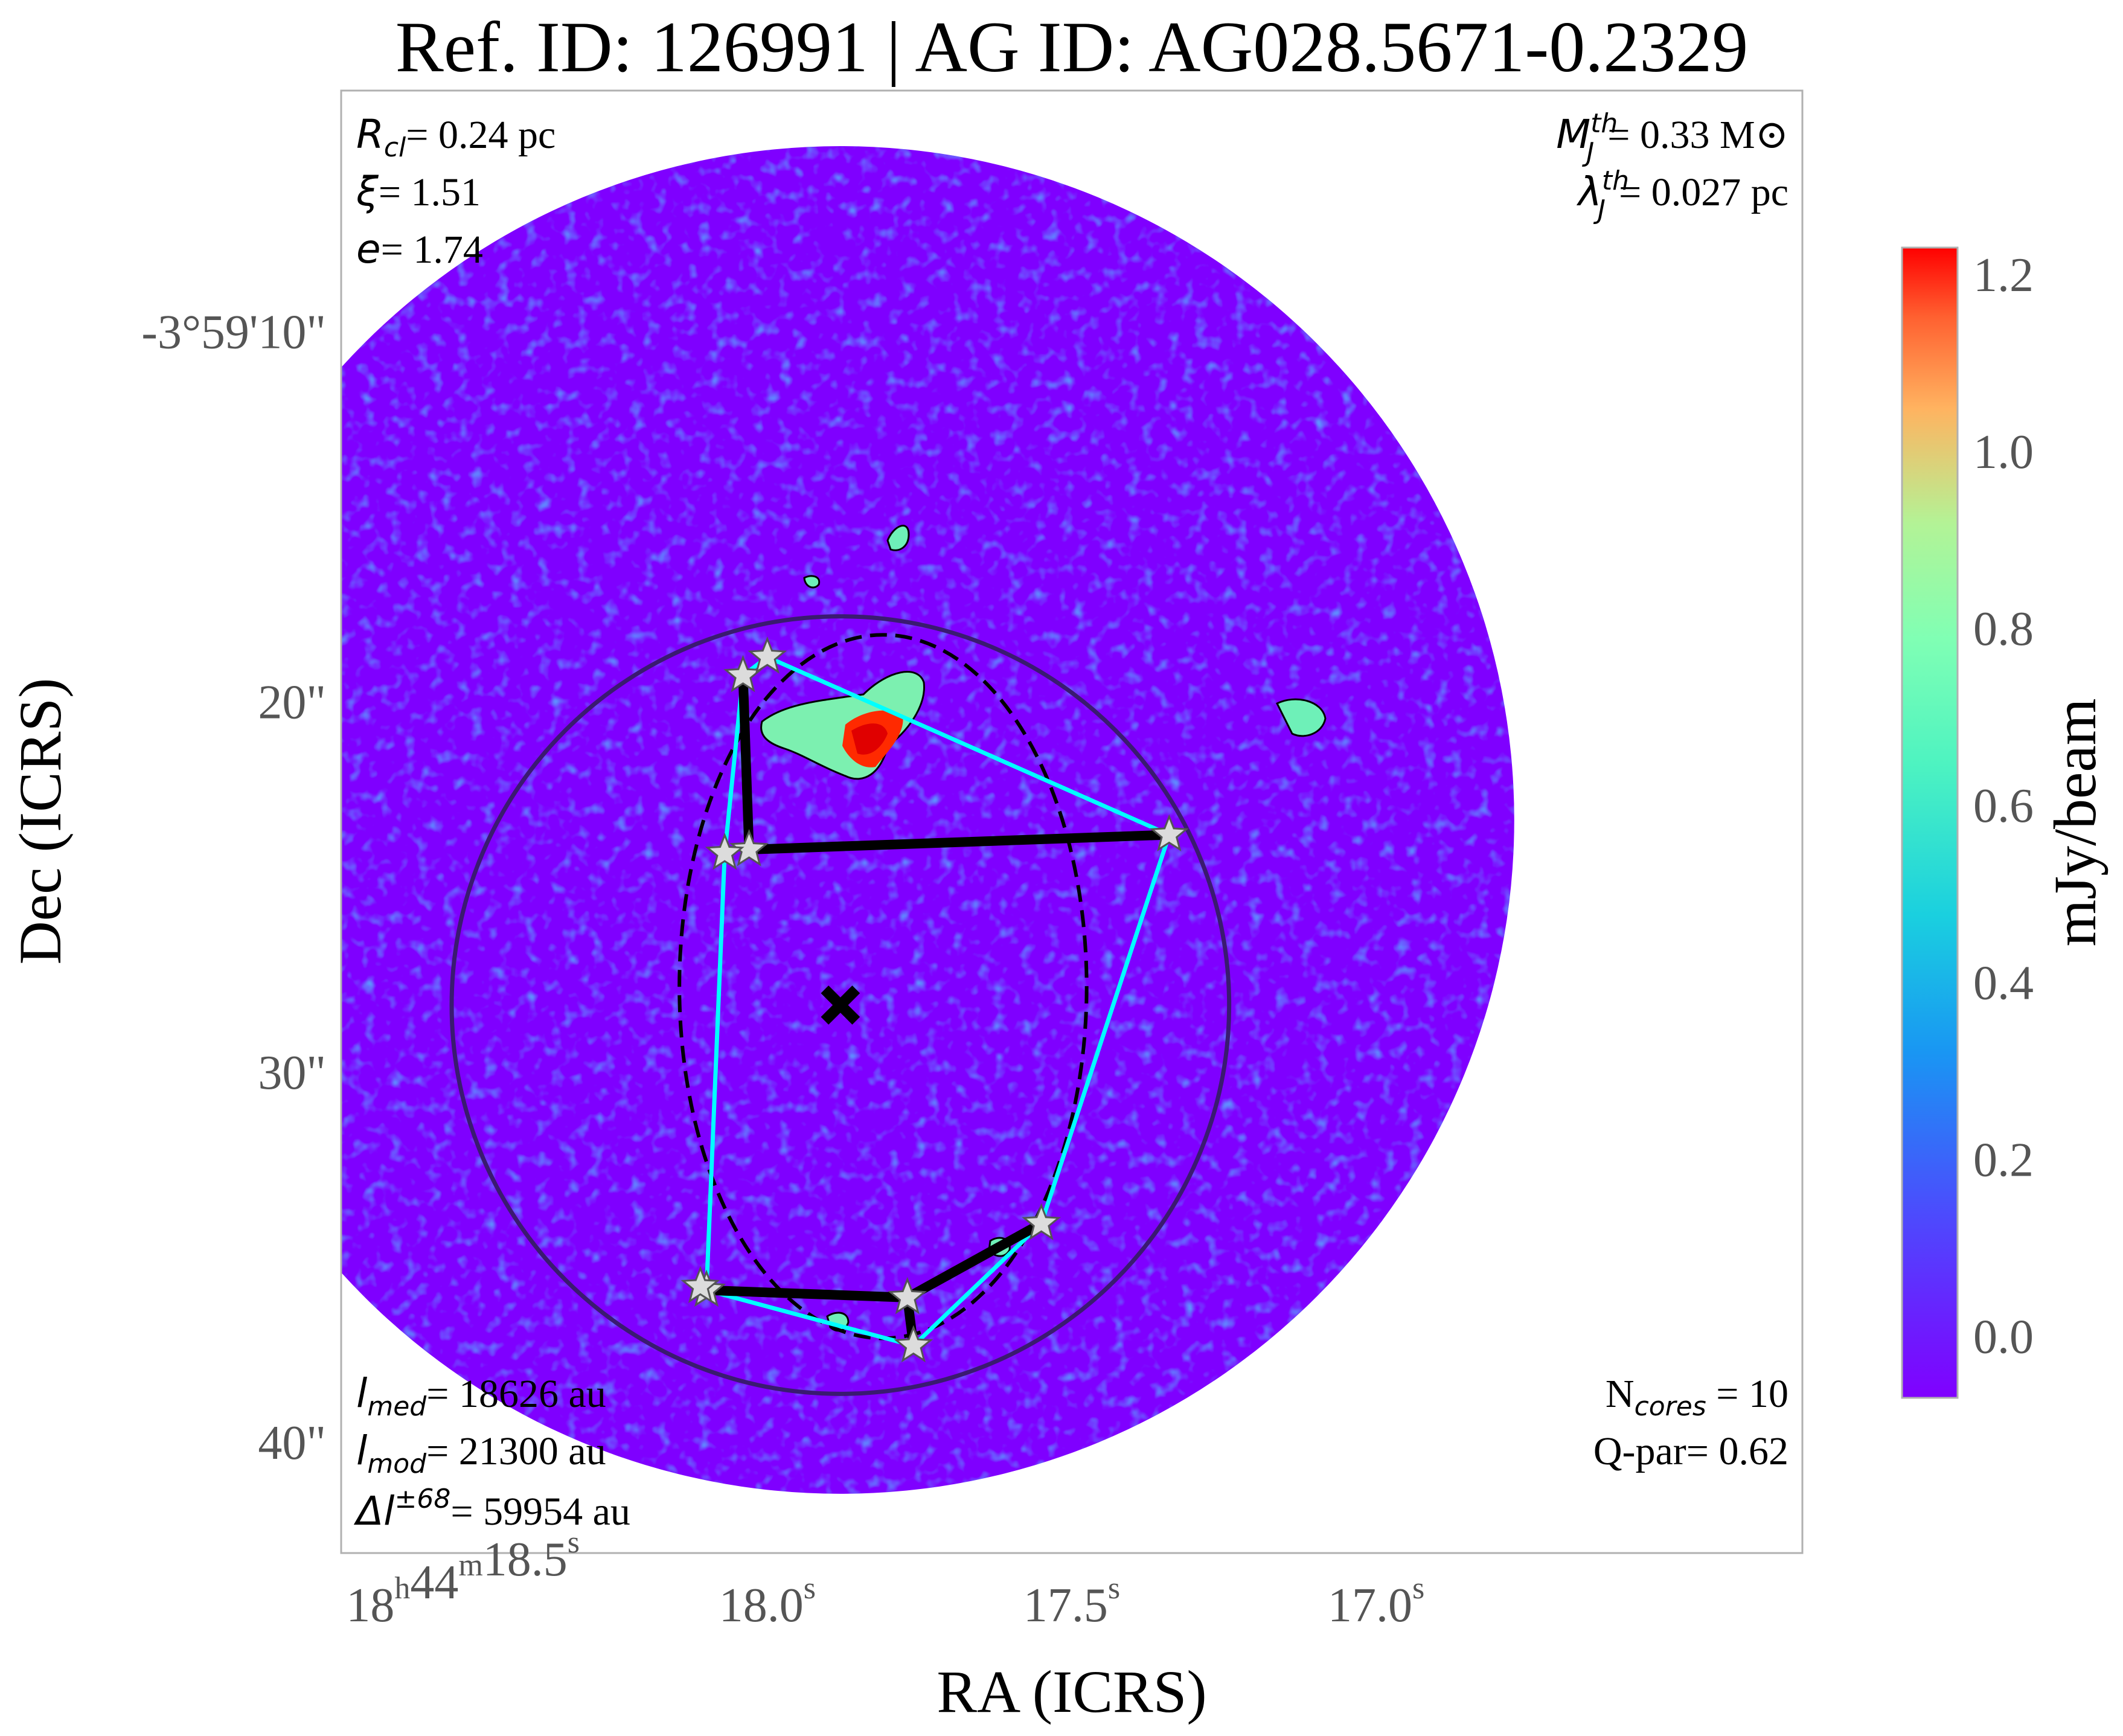 This screenshot has width=2123, height=1736. I want to click on annotation-lmed: lmed= 18626 au, so click(481, 1396).